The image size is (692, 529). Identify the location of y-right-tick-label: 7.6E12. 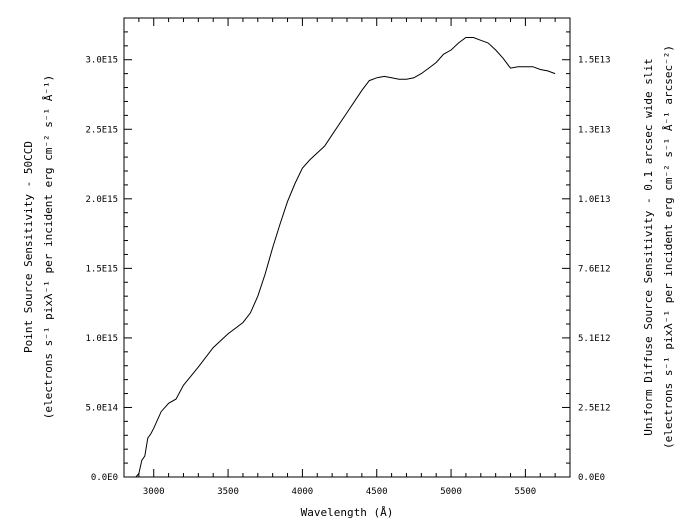
(594, 269).